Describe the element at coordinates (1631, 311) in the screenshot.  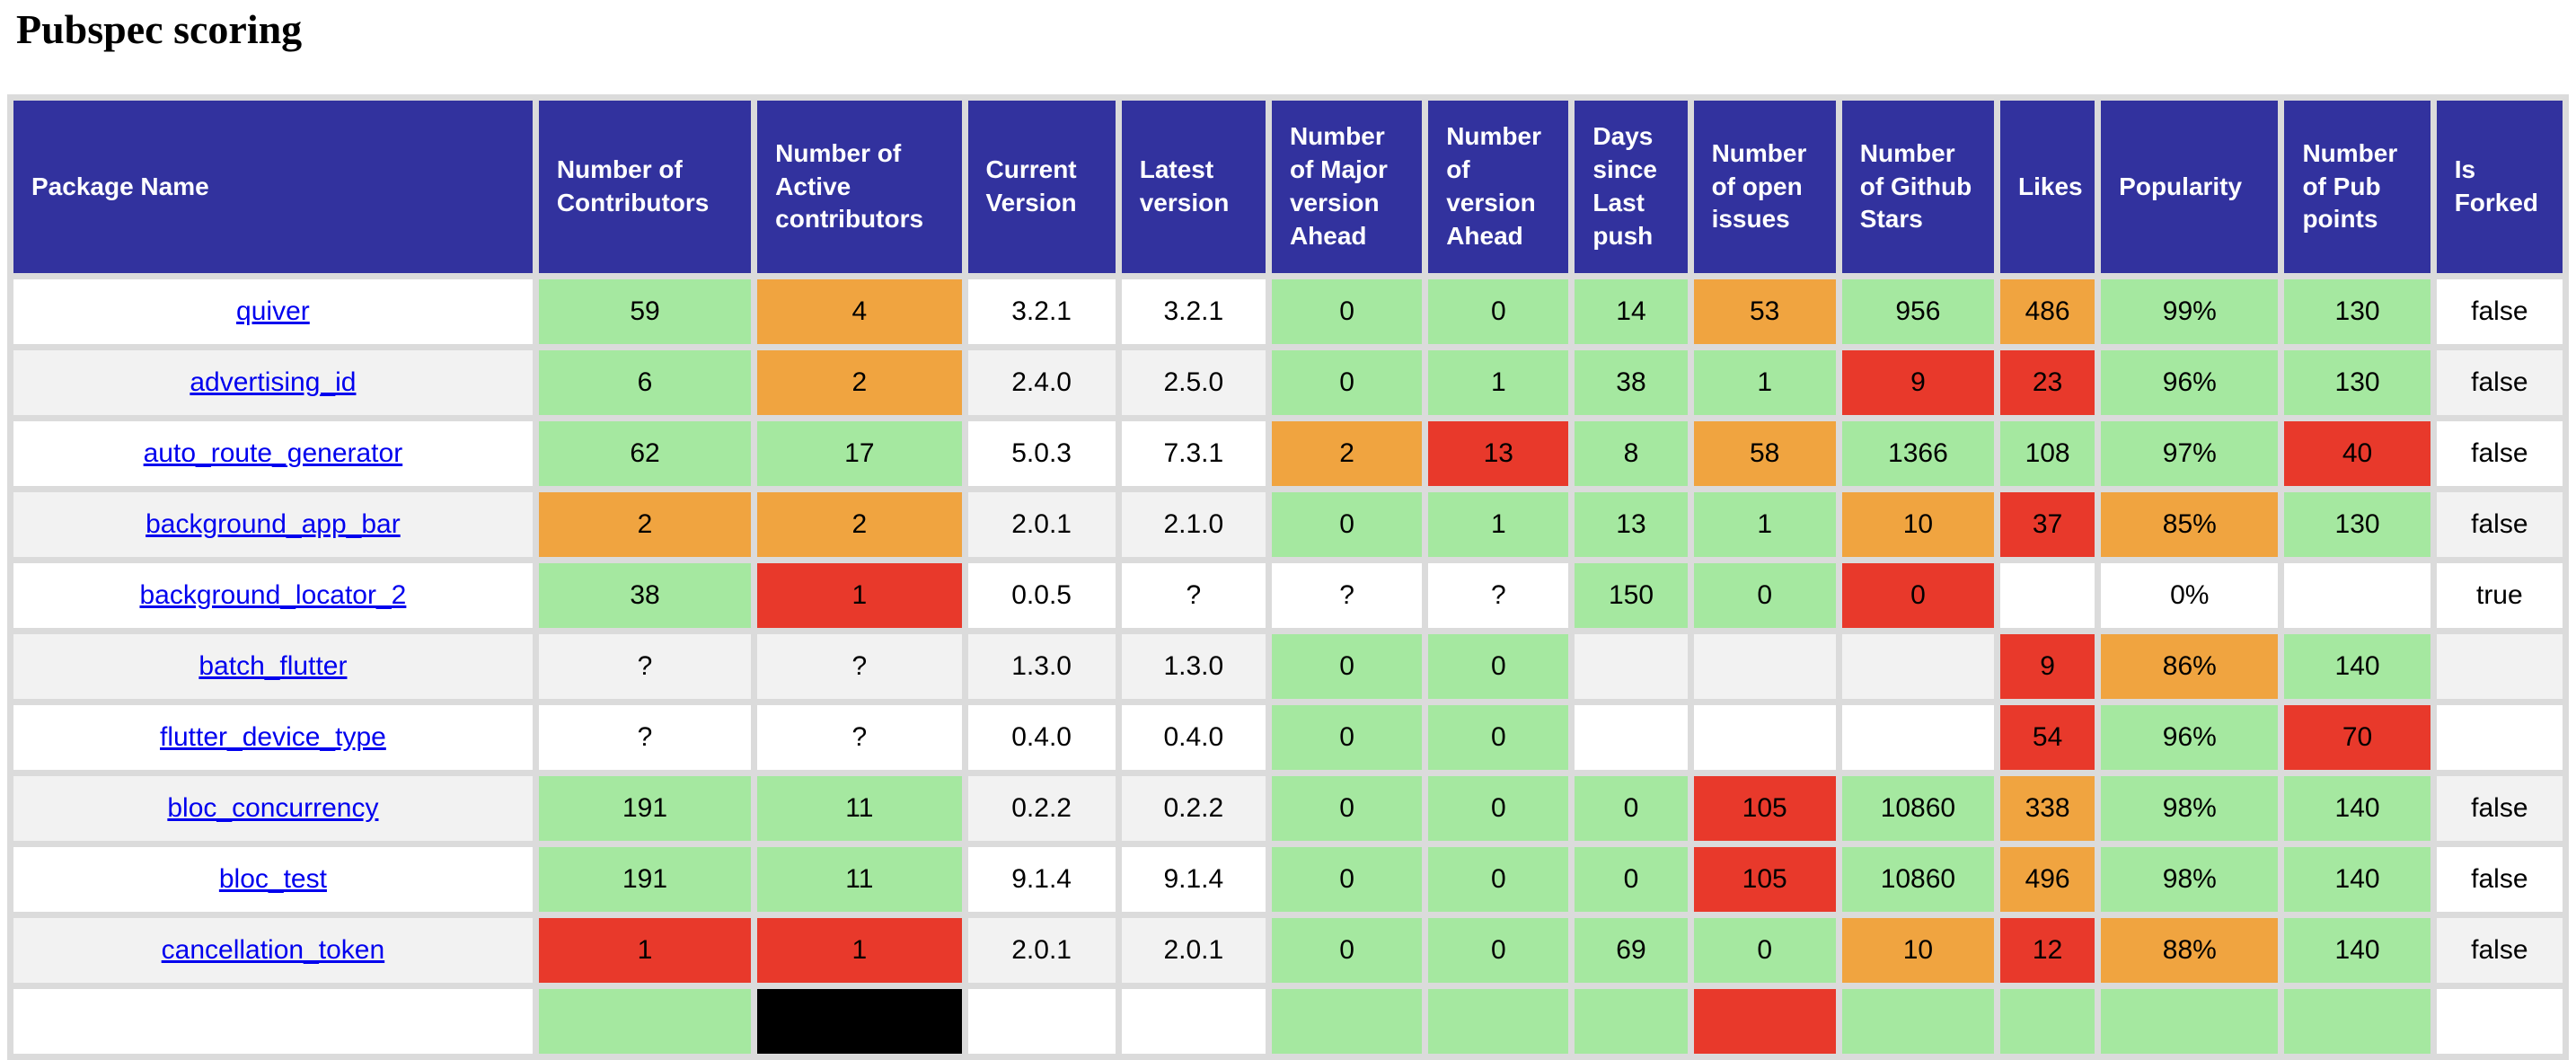
I see `cell-days-since-last-push: 14` at that location.